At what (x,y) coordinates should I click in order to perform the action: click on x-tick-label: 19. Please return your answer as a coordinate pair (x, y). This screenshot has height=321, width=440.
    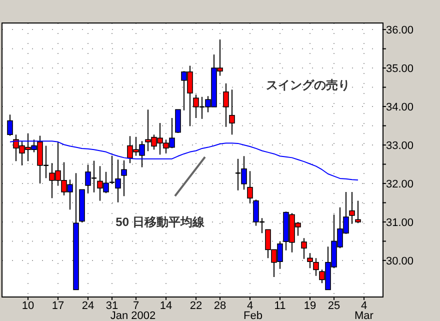
    Looking at the image, I should click on (310, 306).